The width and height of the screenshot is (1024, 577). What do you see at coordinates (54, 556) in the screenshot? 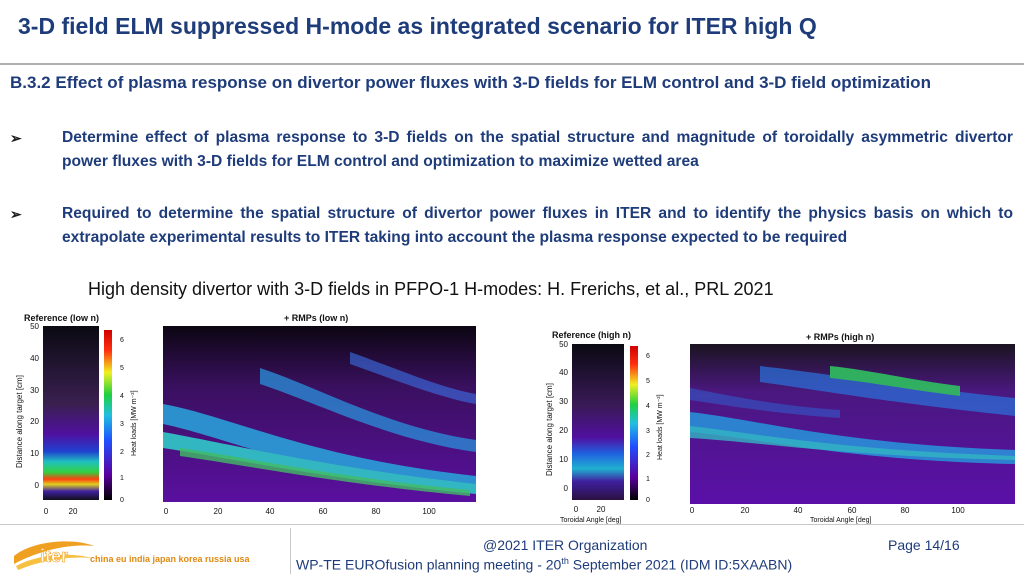
I see `svg-text: iter` at bounding box center [54, 556].